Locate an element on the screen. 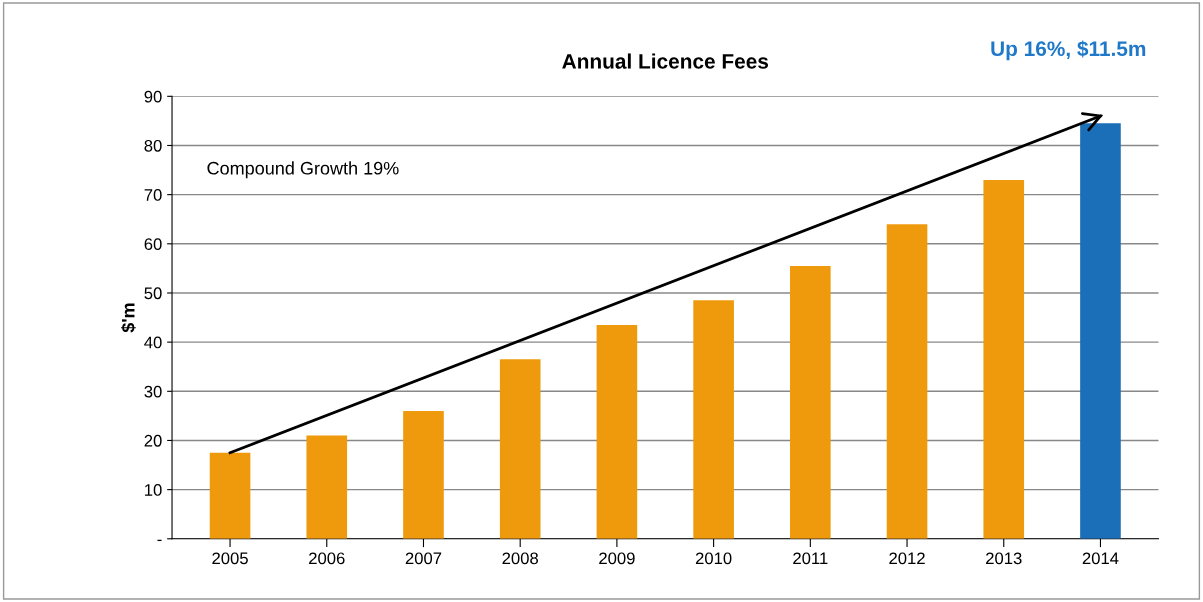 Image resolution: width=1203 pixels, height=602 pixels. x-tick-label: 2008 is located at coordinates (520, 558).